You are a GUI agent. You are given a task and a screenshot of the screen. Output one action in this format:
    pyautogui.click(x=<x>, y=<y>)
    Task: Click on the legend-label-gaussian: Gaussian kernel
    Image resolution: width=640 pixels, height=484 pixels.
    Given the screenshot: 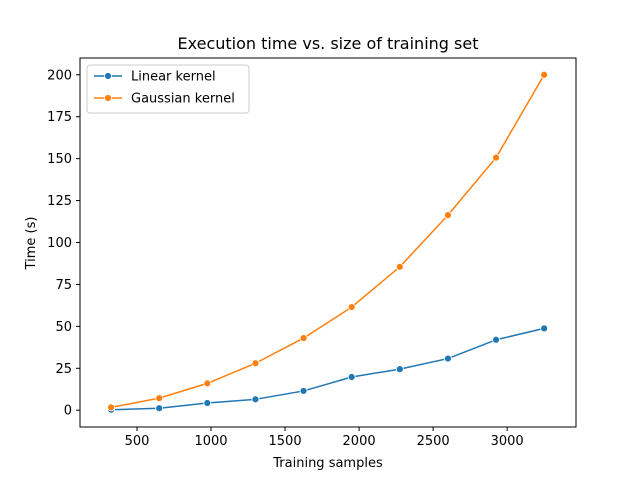 What is the action you would take?
    pyautogui.click(x=183, y=99)
    